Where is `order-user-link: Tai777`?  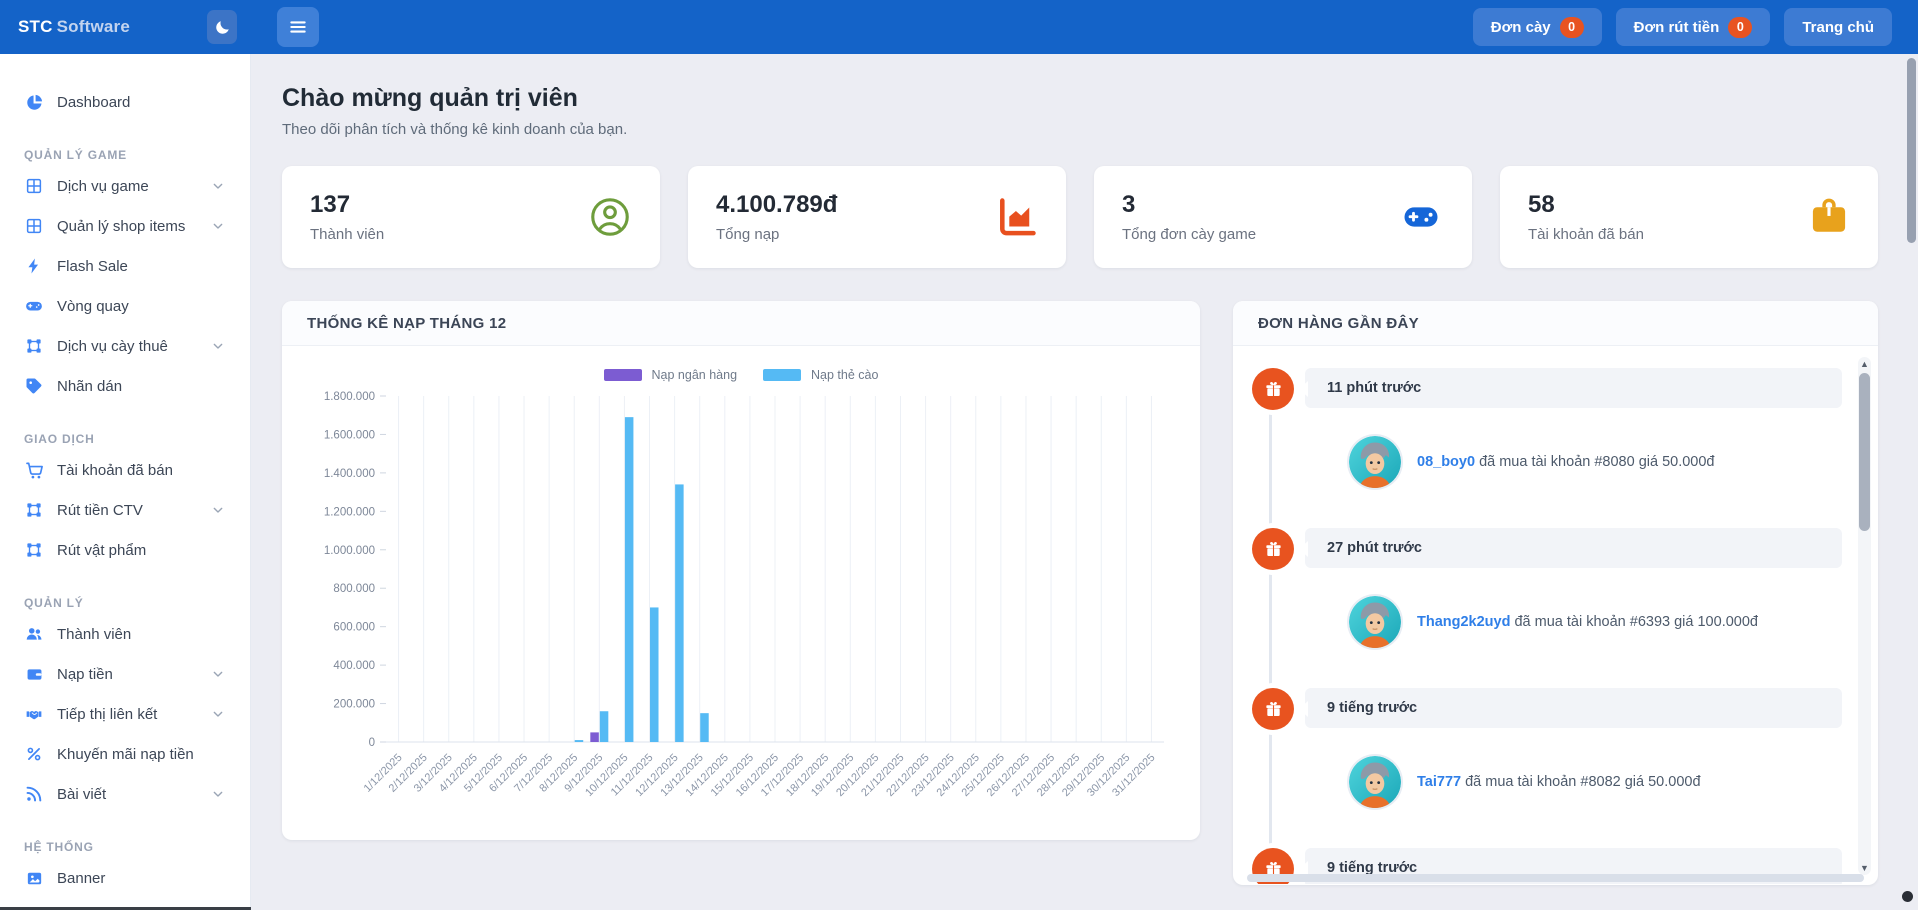
order-user-link: Tai777 is located at coordinates (1439, 782).